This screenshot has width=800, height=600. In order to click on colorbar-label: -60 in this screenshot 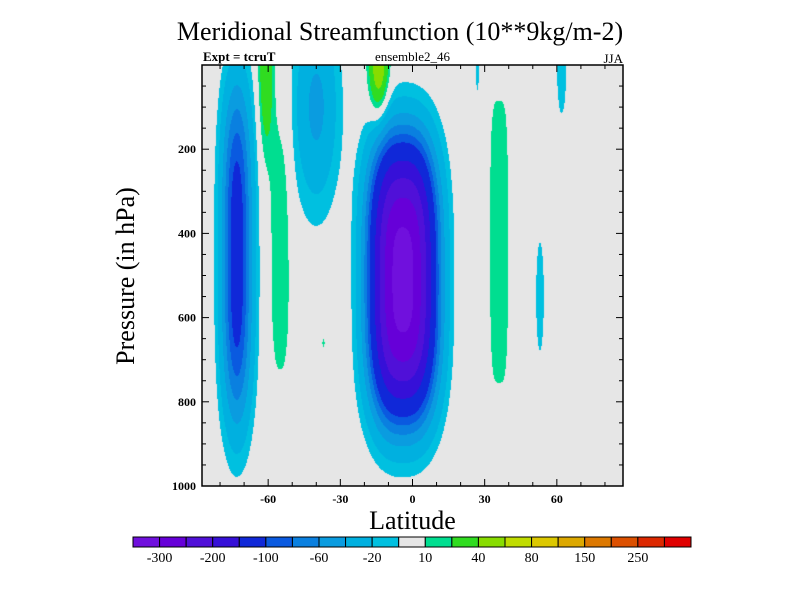, I will do `click(319, 558)`.